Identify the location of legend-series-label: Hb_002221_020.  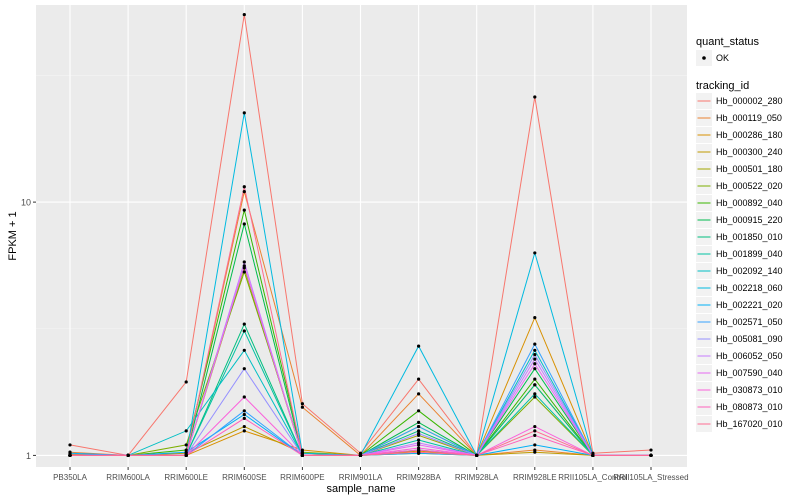
(749, 305).